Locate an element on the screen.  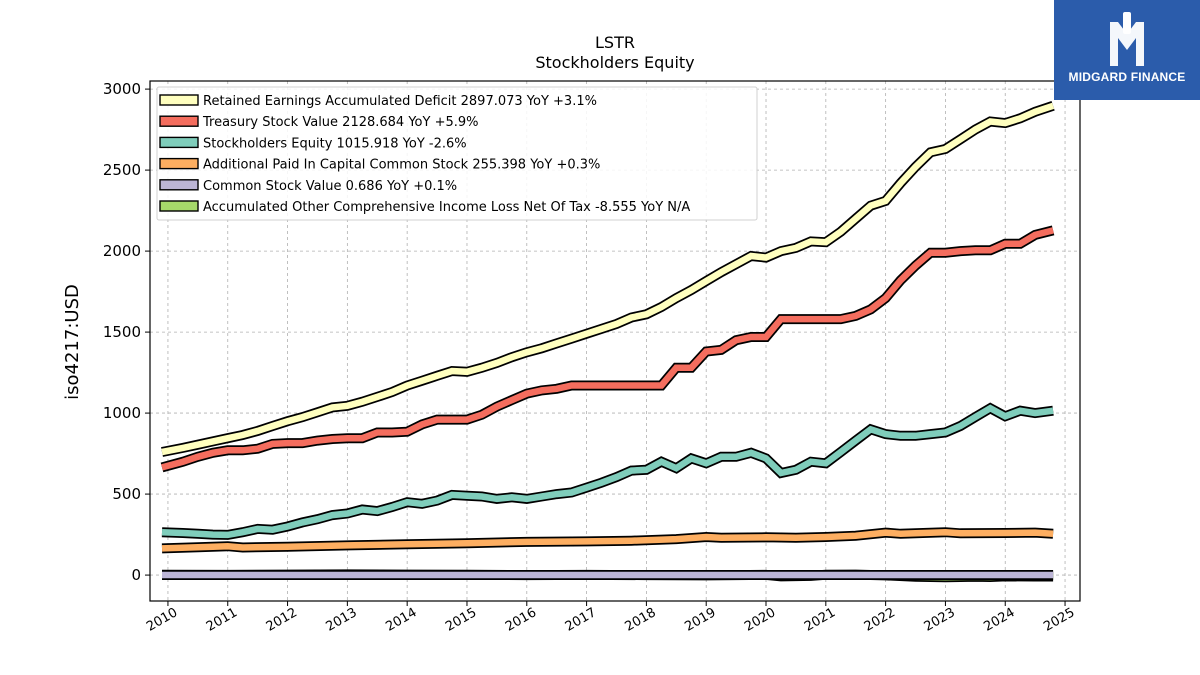
y-axis-label: iso4217:USD is located at coordinates (72, 342).